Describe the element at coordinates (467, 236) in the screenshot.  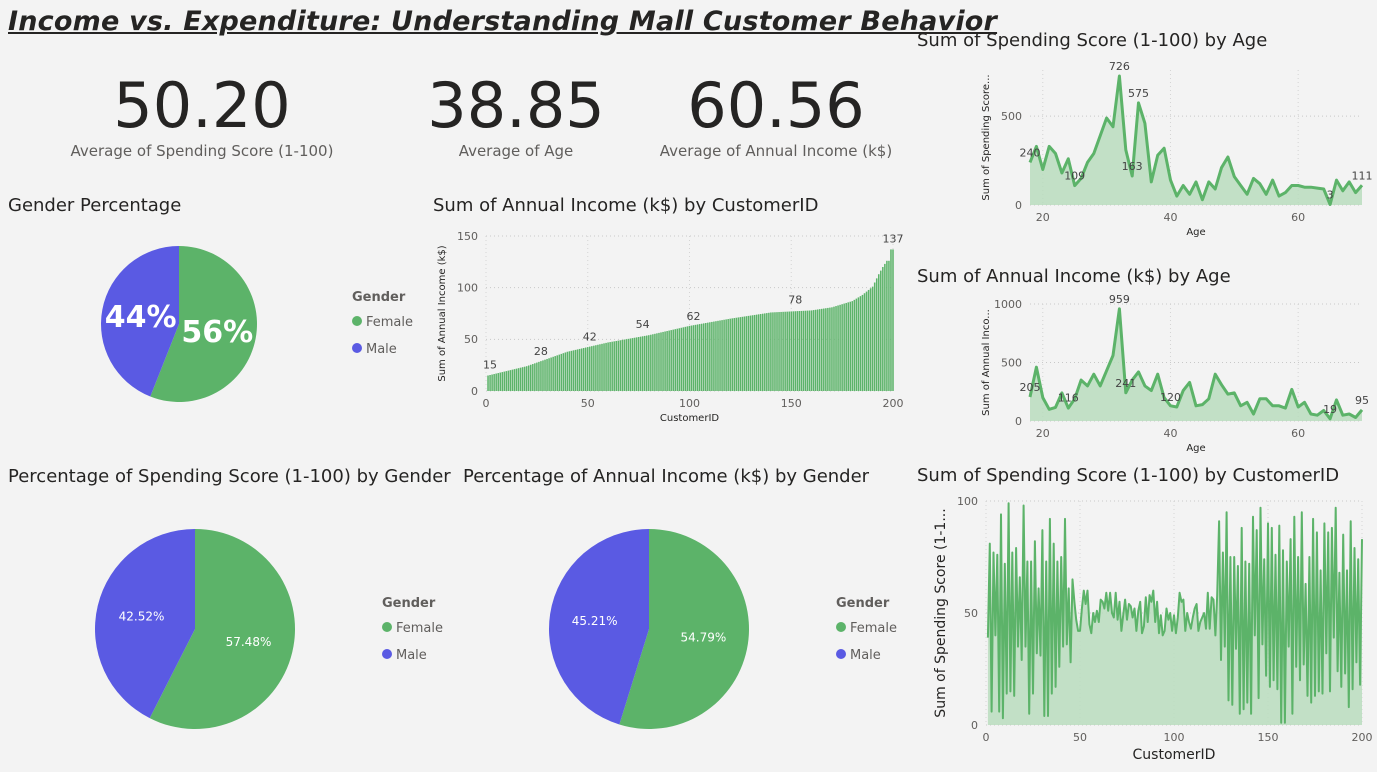
I see `y-tick-label: 150` at that location.